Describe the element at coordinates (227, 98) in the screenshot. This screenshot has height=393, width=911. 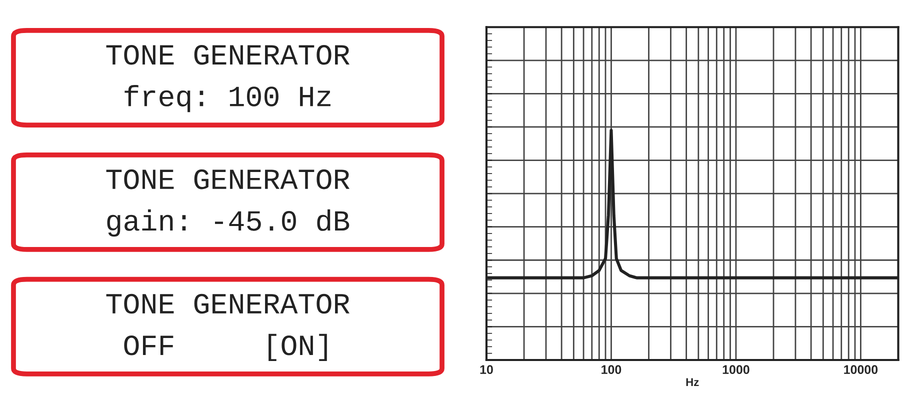
I see `text: freq: 100 Hz` at that location.